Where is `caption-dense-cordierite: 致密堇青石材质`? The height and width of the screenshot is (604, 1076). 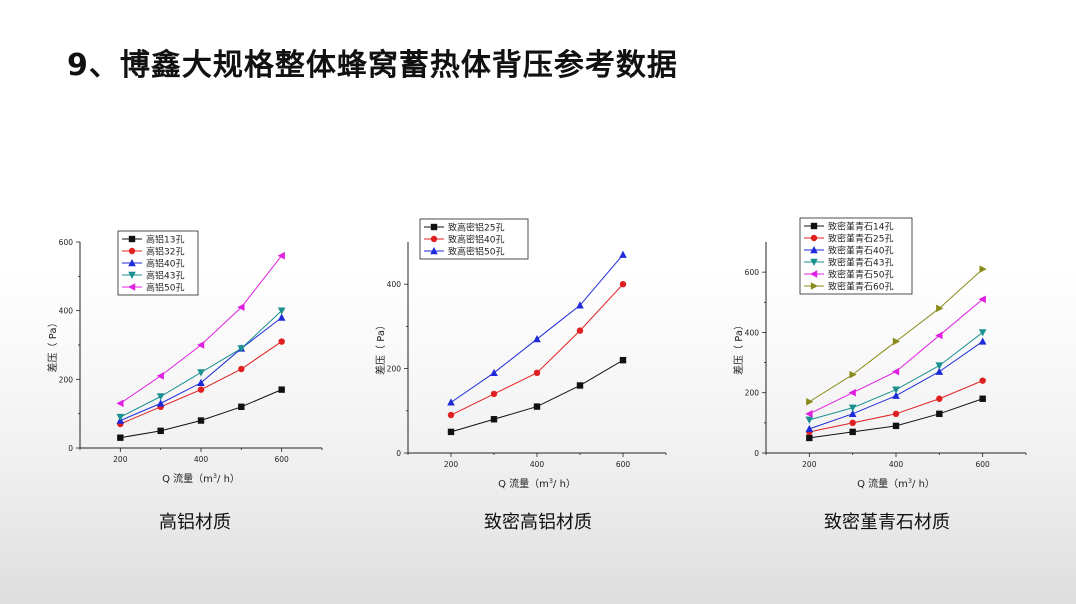 caption-dense-cordierite: 致密堇青石材质 is located at coordinates (887, 522).